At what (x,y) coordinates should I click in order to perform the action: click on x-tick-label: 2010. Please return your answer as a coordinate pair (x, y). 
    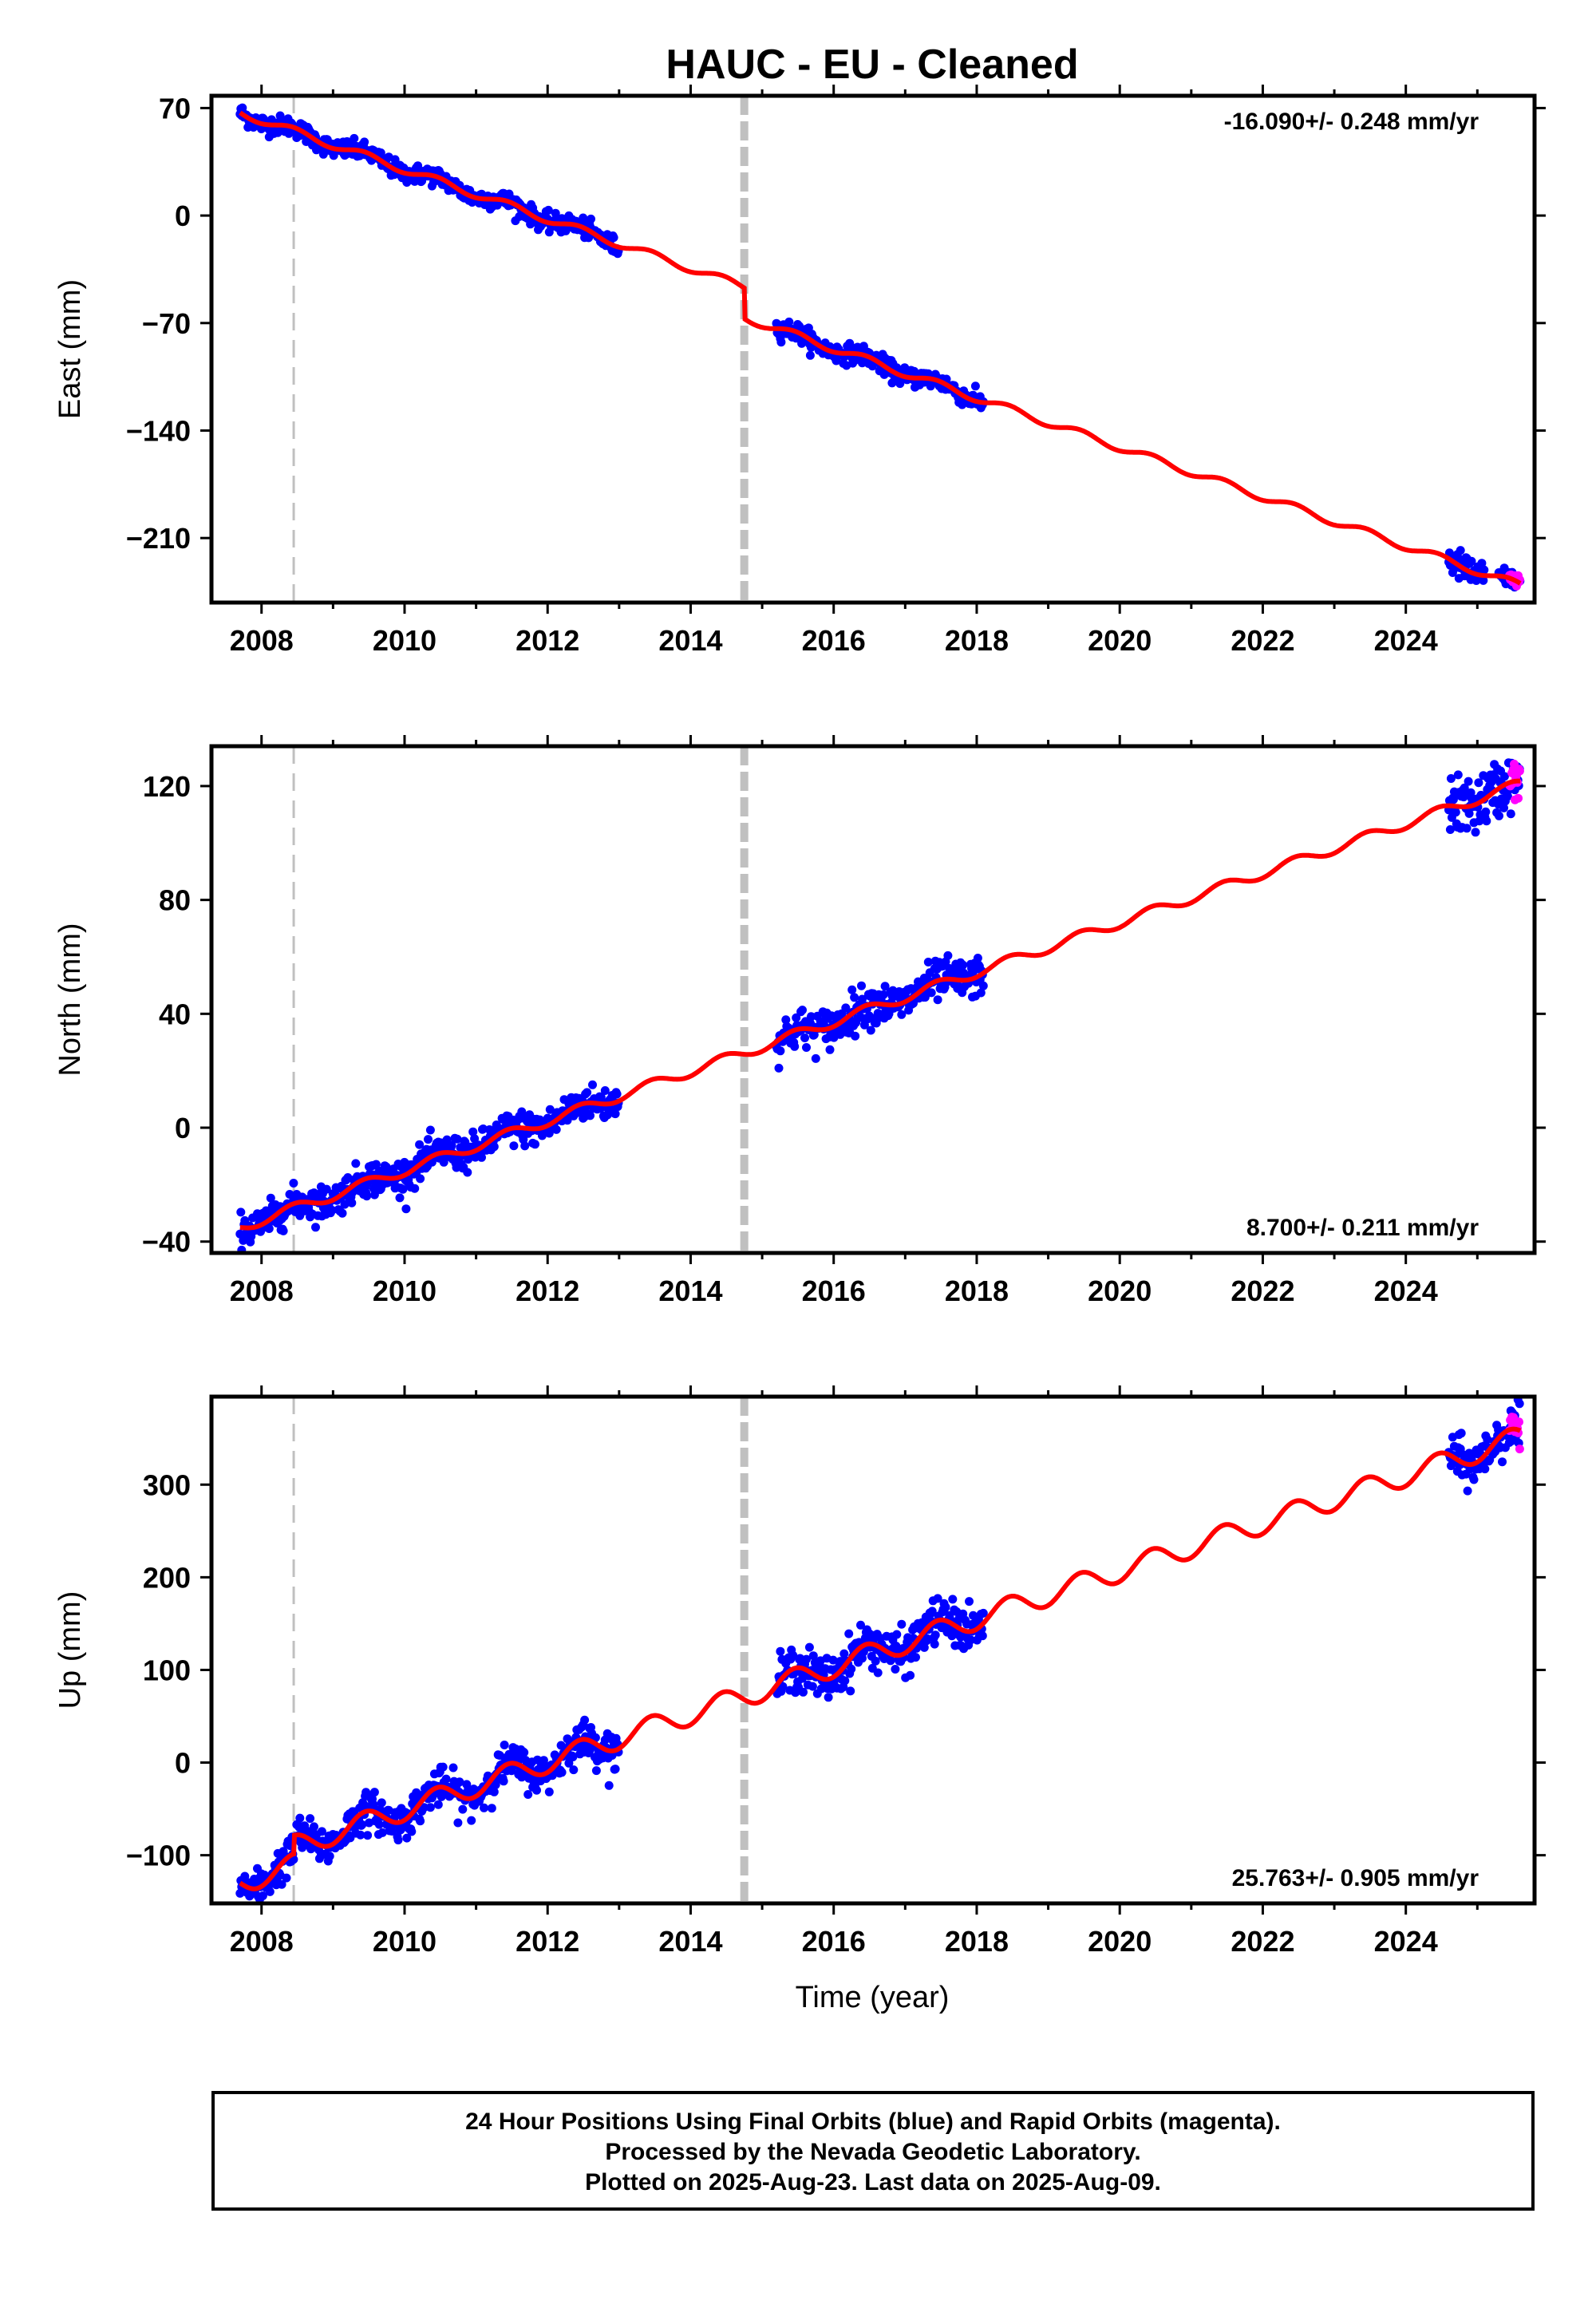
    Looking at the image, I should click on (405, 1291).